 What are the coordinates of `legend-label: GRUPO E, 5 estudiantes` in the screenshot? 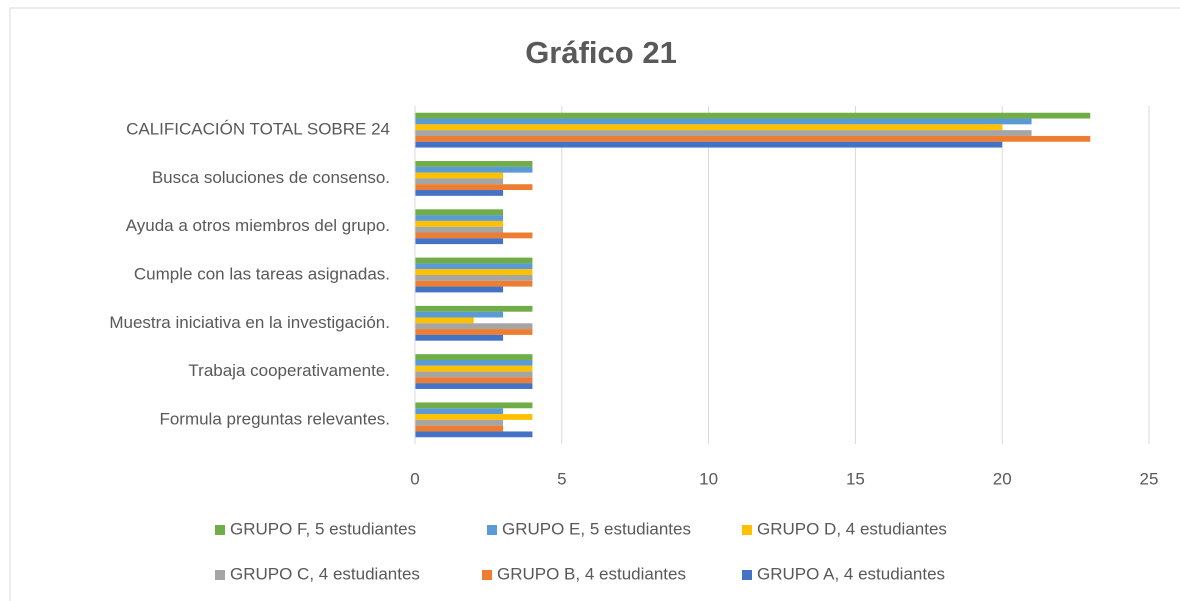 It's located at (596, 528).